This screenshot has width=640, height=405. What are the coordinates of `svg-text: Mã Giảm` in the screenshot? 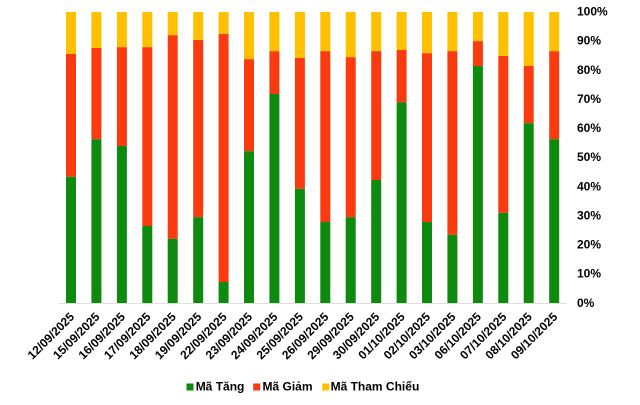 It's located at (288, 387).